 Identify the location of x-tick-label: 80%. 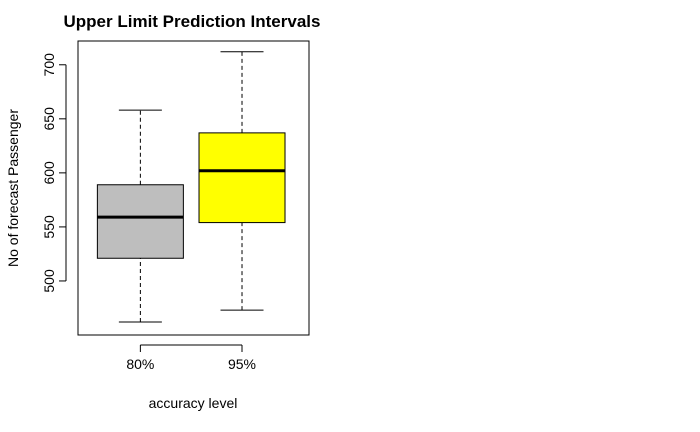
(140, 364).